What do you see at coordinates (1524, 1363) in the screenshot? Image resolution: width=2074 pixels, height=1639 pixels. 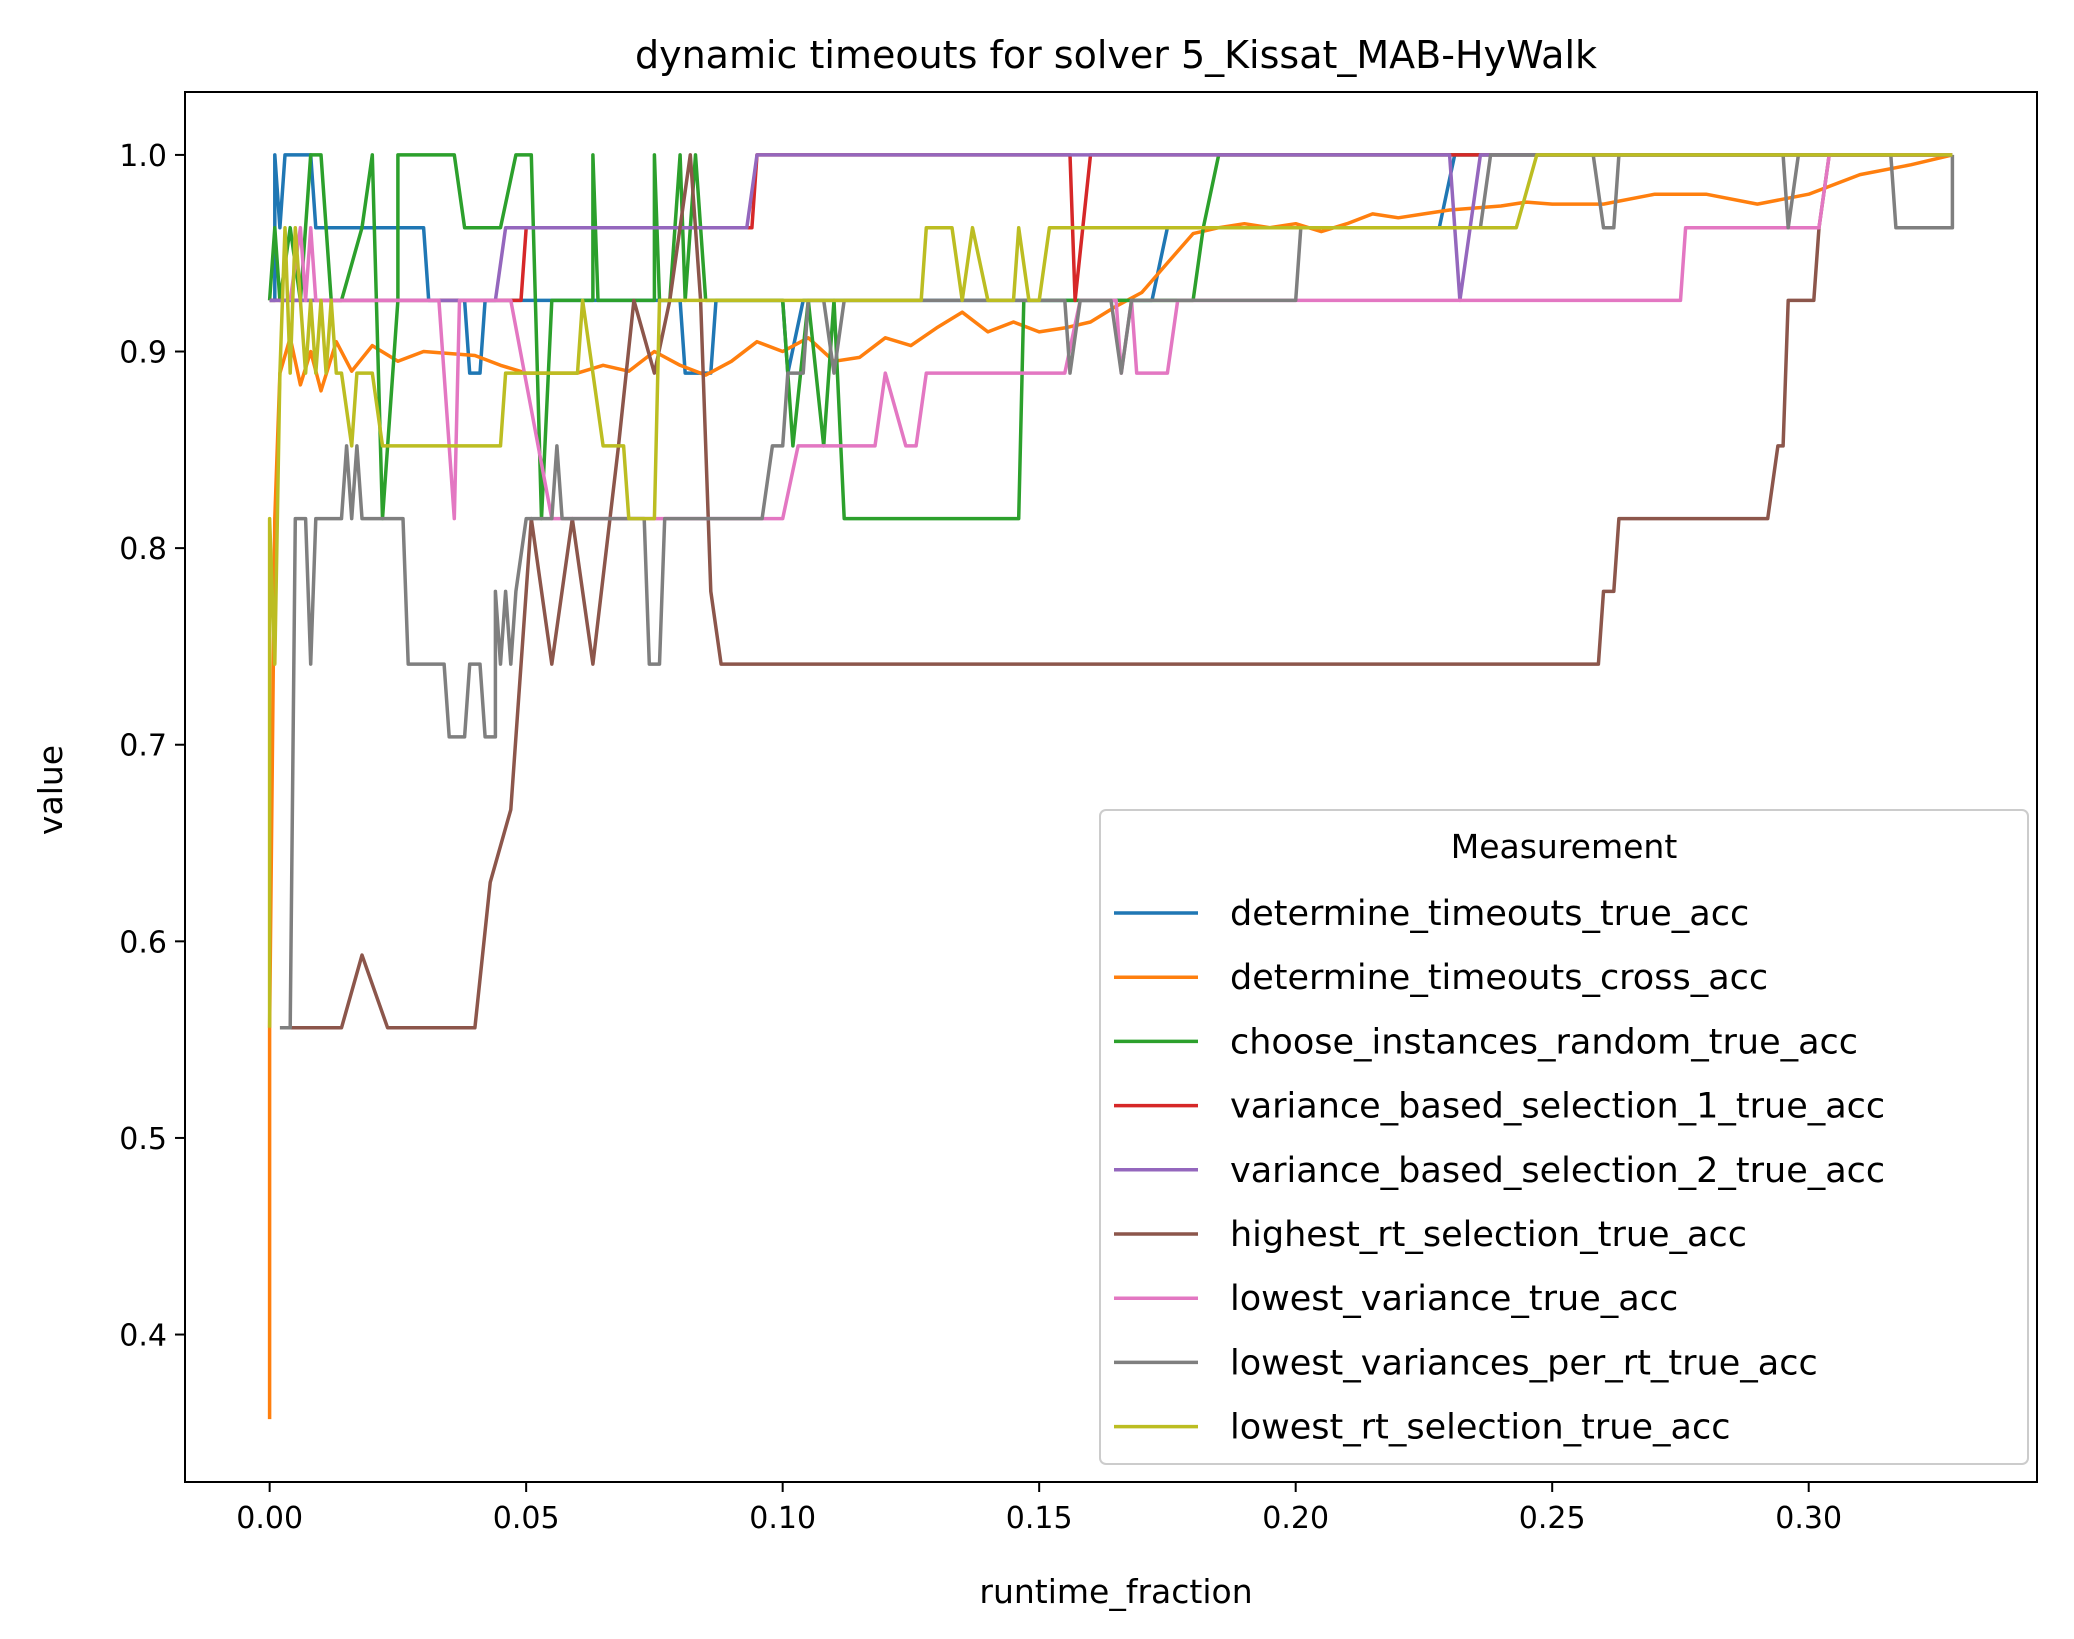 I see `legend-label: lowest_variances_per_rt_true_acc` at bounding box center [1524, 1363].